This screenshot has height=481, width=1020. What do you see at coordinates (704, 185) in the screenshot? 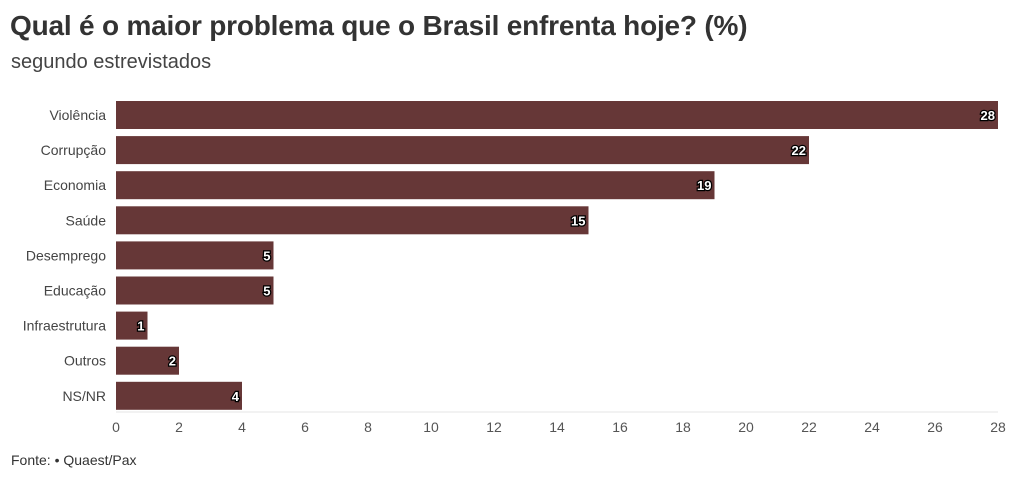
I see `data-label: 19` at bounding box center [704, 185].